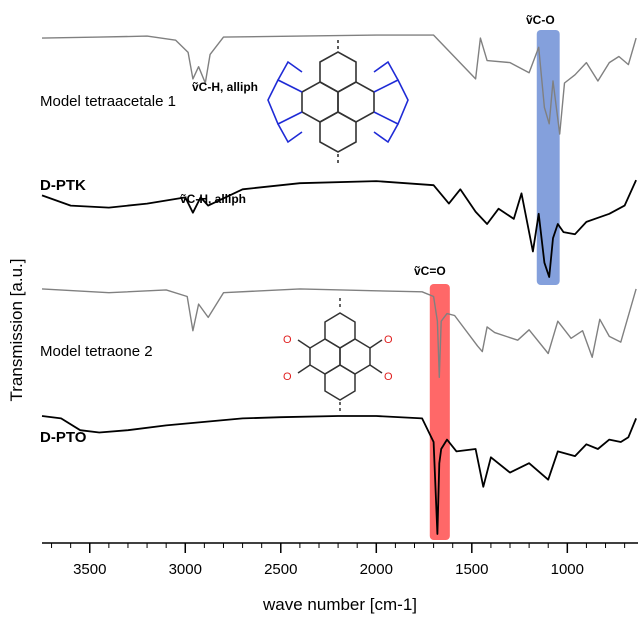 The image size is (638, 618). I want to click on series-label-dpto: D-PTO, so click(63, 437).